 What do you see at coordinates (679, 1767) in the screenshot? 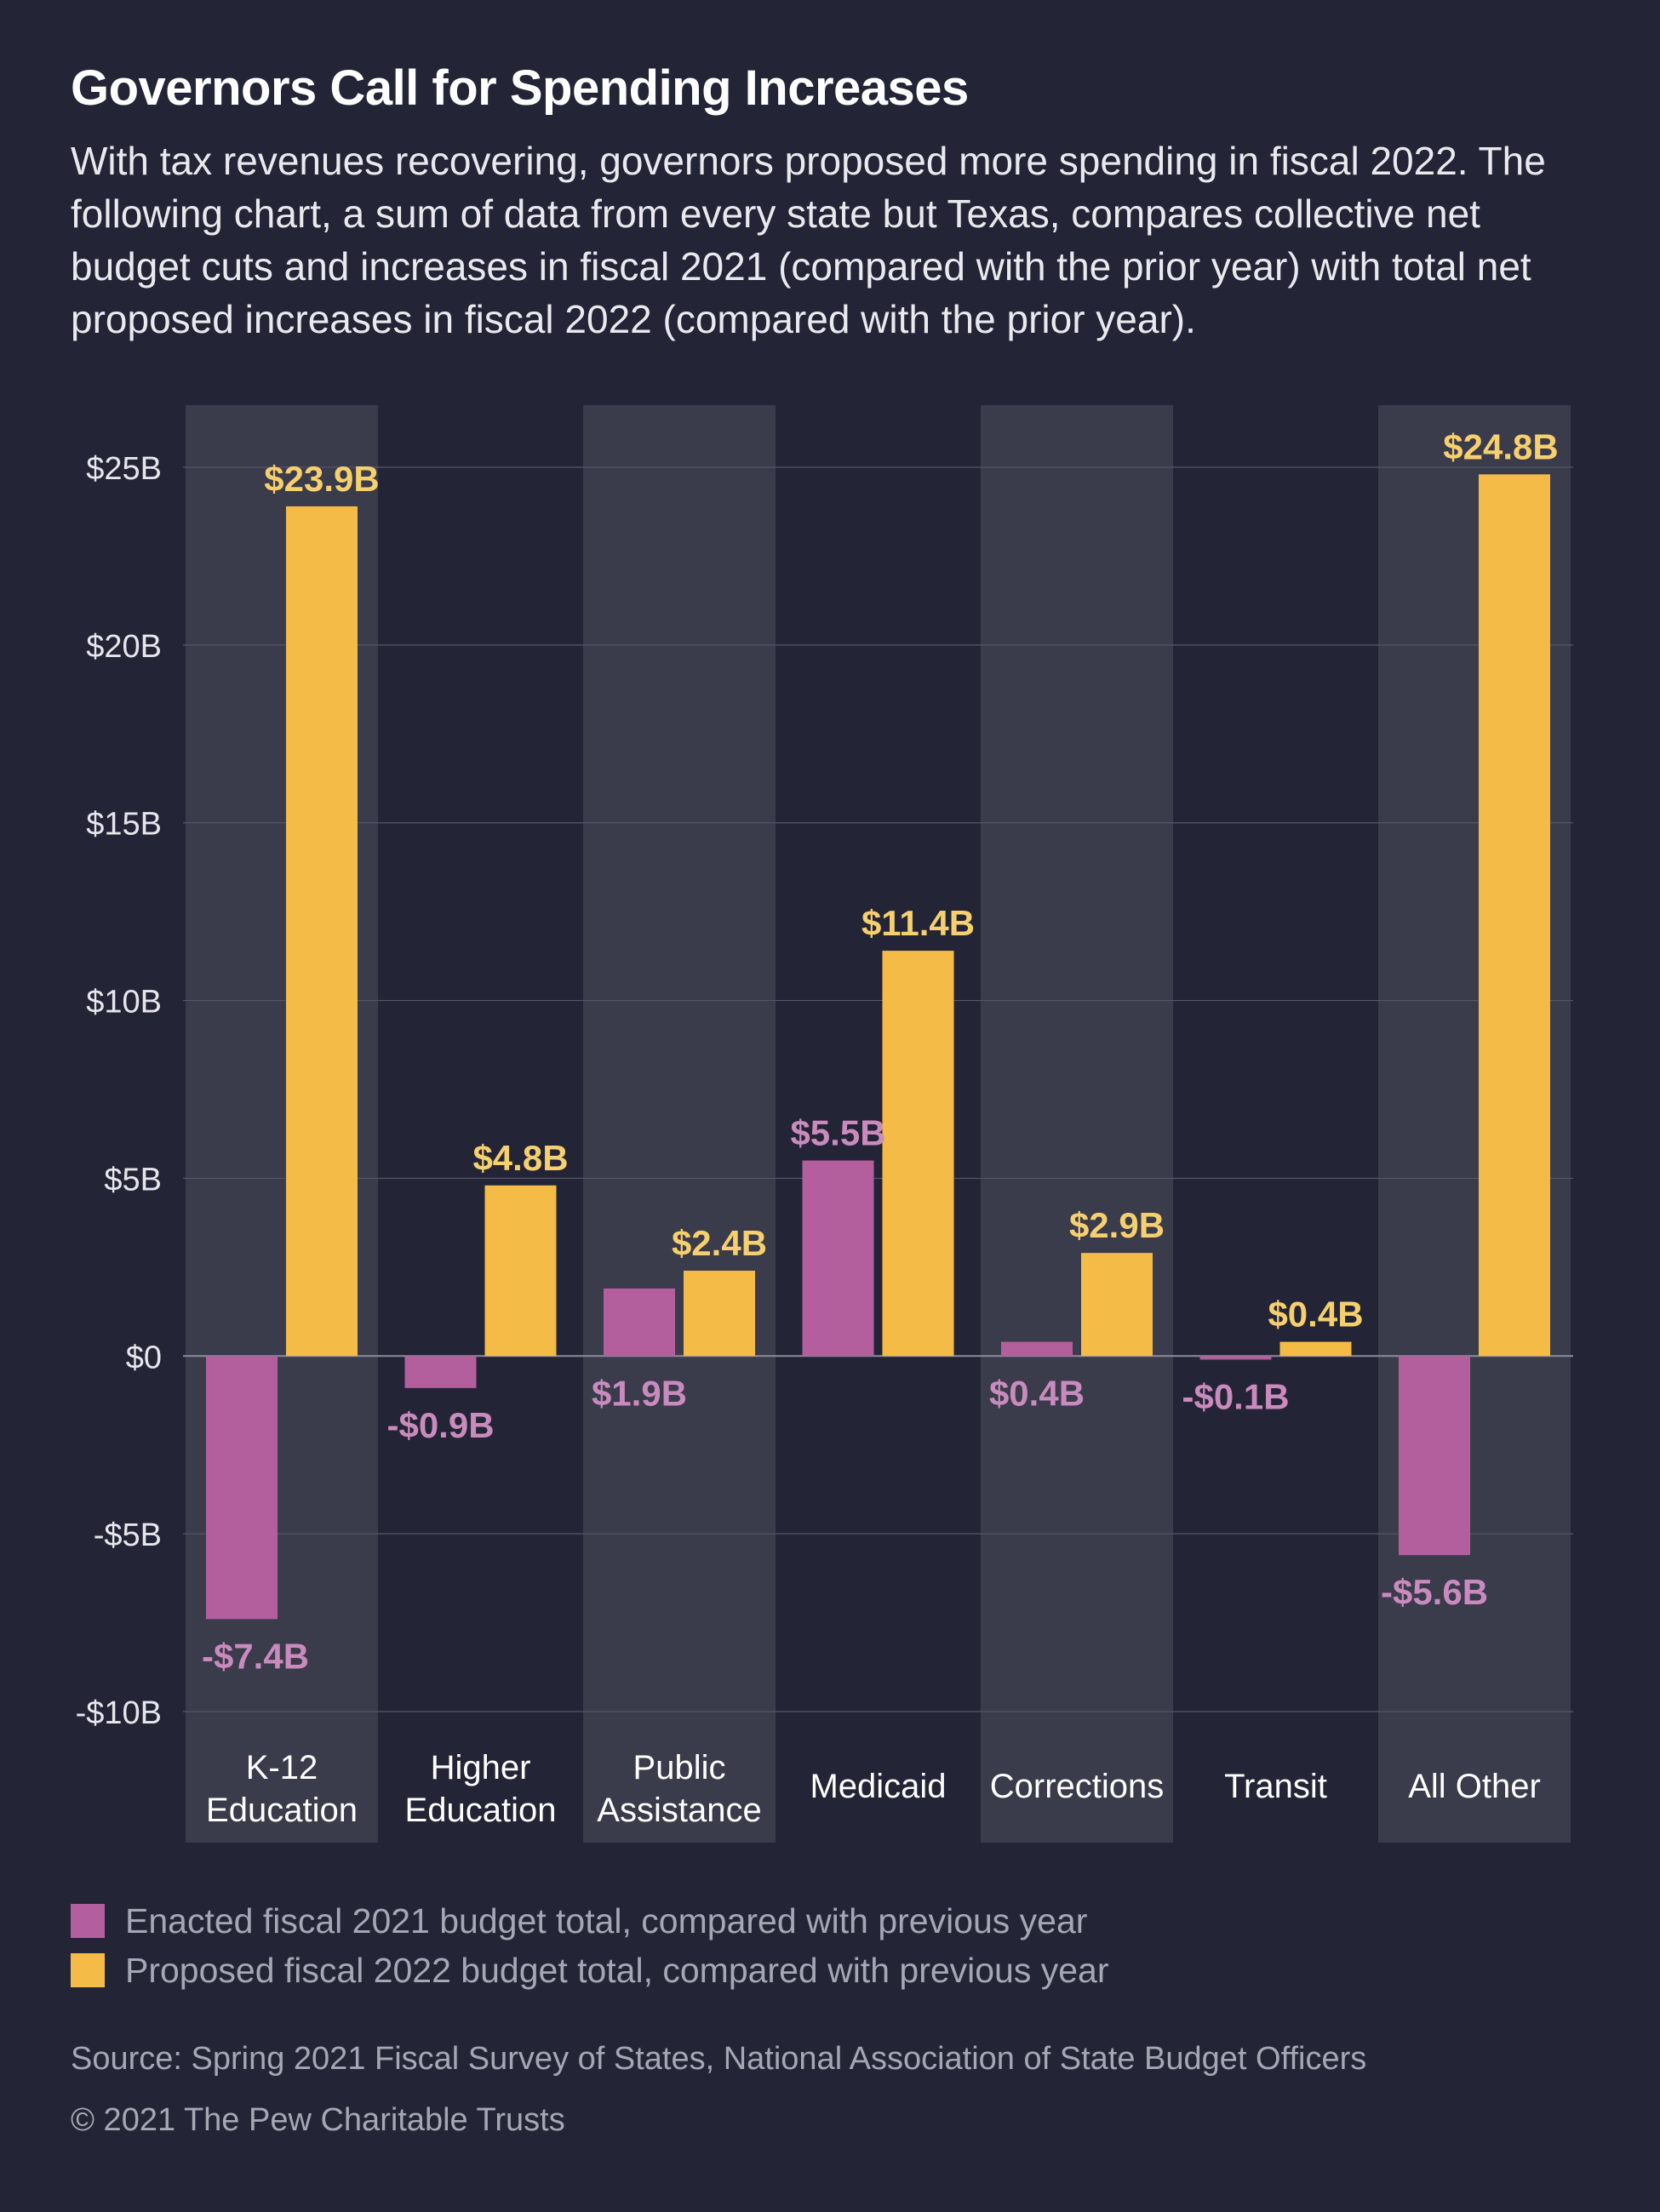
I see `x-category-label: Public` at bounding box center [679, 1767].